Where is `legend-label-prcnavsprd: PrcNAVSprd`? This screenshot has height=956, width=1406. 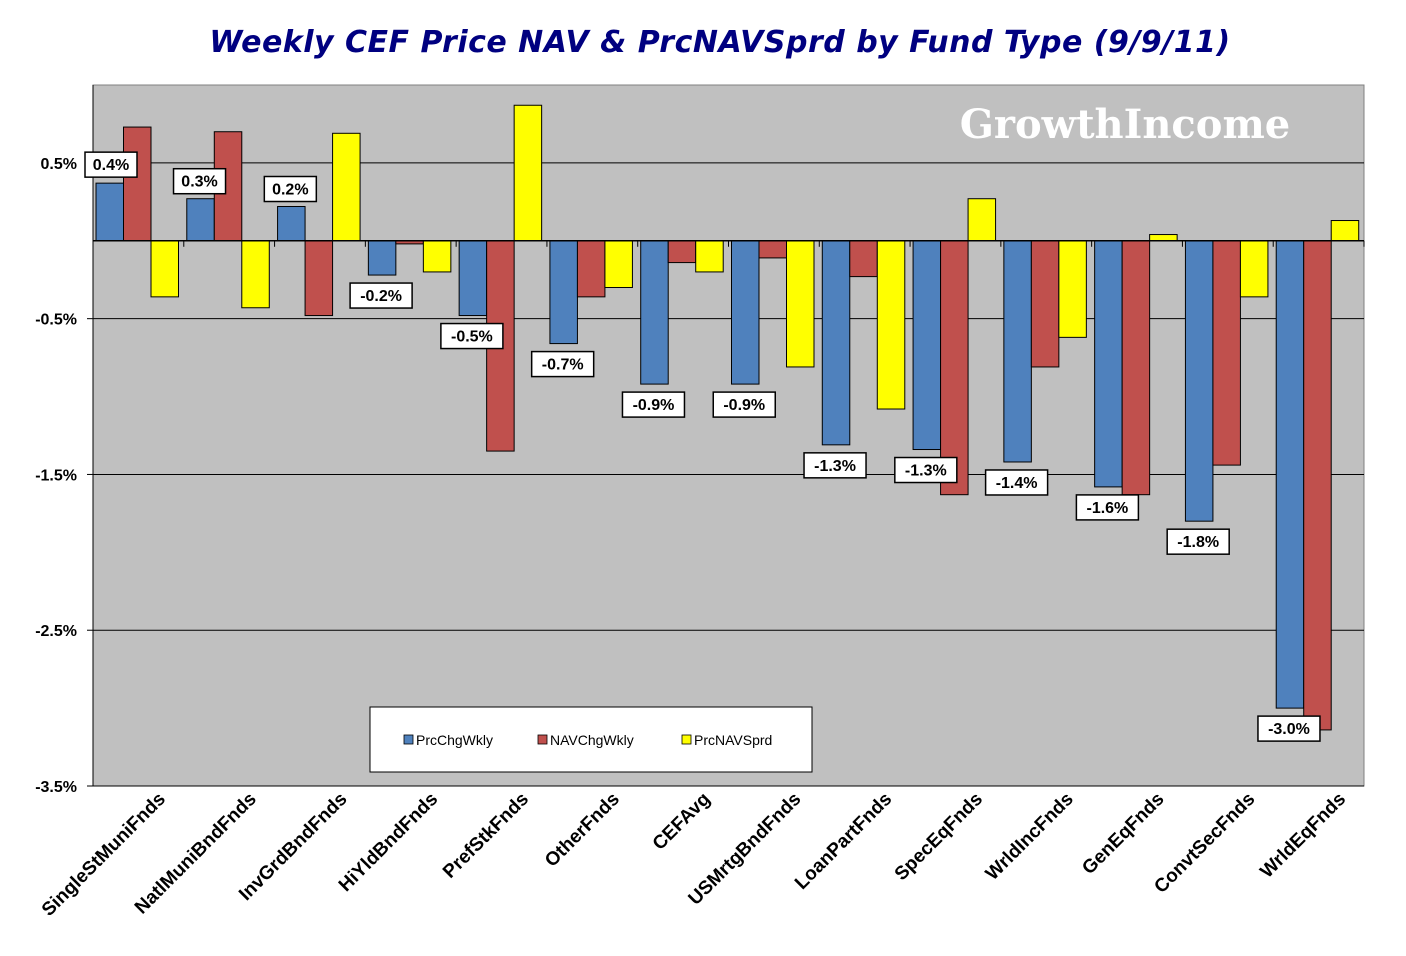 legend-label-prcnavsprd: PrcNAVSprd is located at coordinates (733, 740).